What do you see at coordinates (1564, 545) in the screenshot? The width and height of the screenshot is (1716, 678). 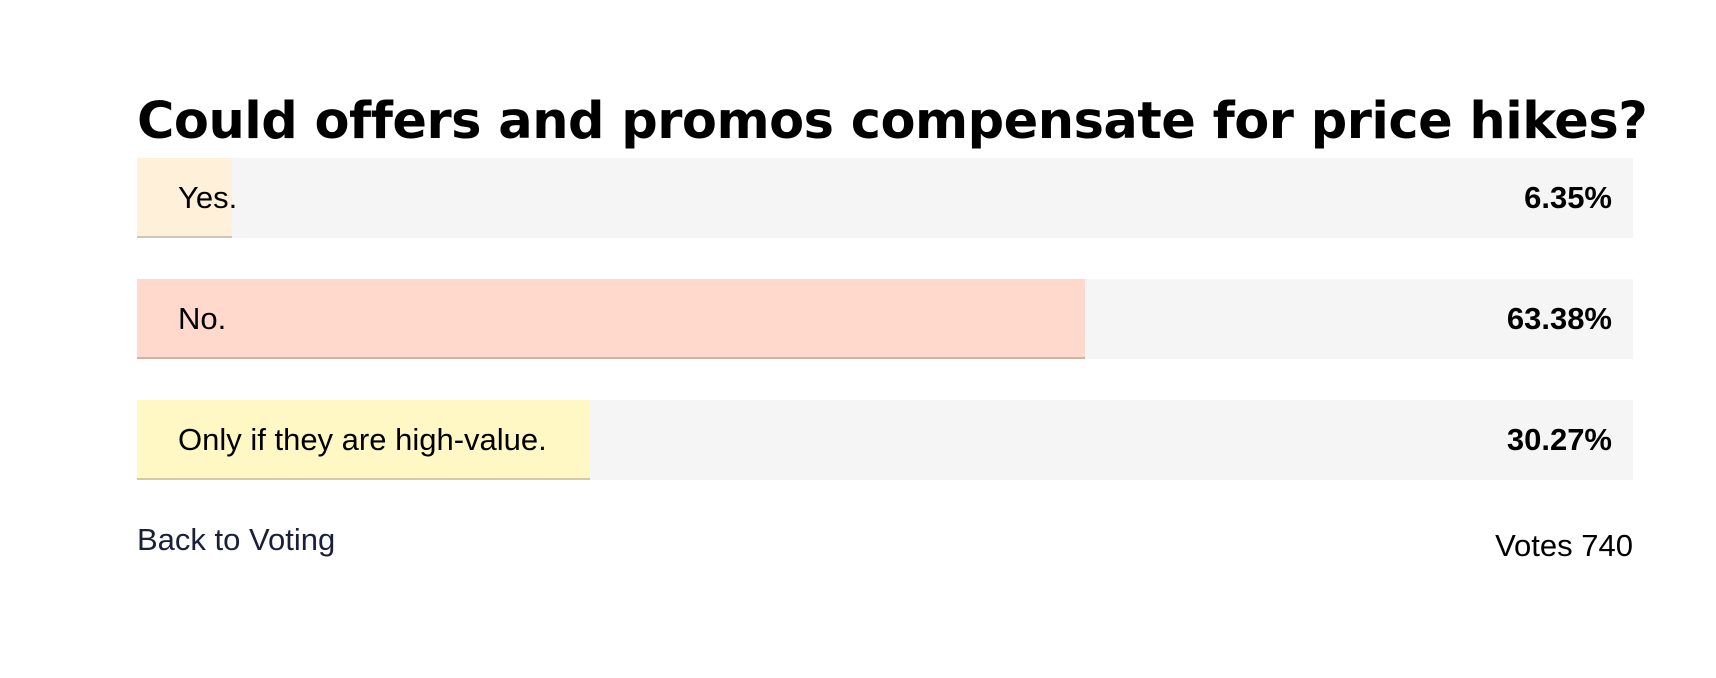 I see `vote-count: Votes 740` at bounding box center [1564, 545].